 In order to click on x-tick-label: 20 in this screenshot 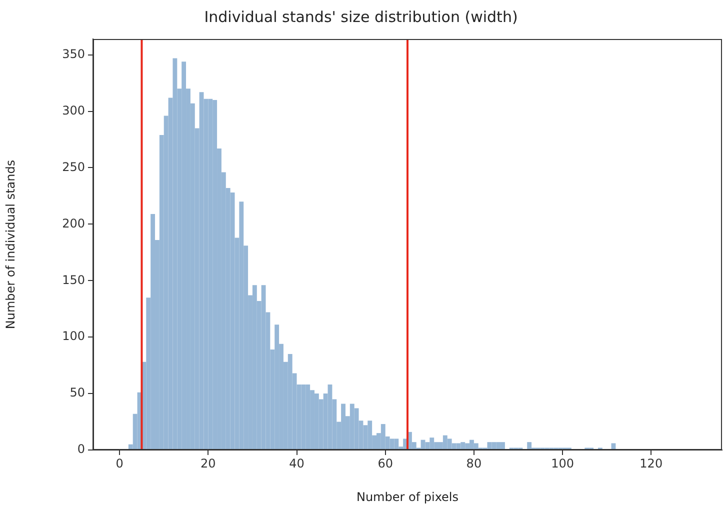, I will do `click(208, 463)`.